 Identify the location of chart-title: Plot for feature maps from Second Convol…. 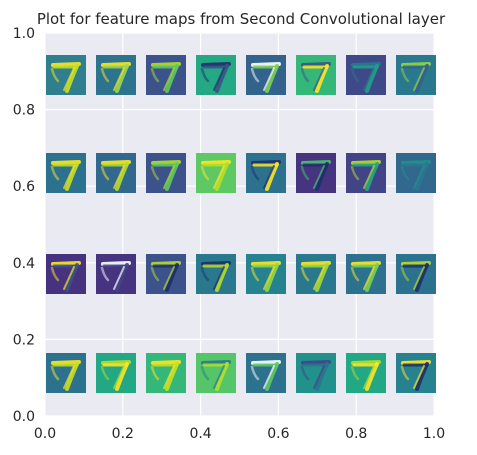
(241, 19).